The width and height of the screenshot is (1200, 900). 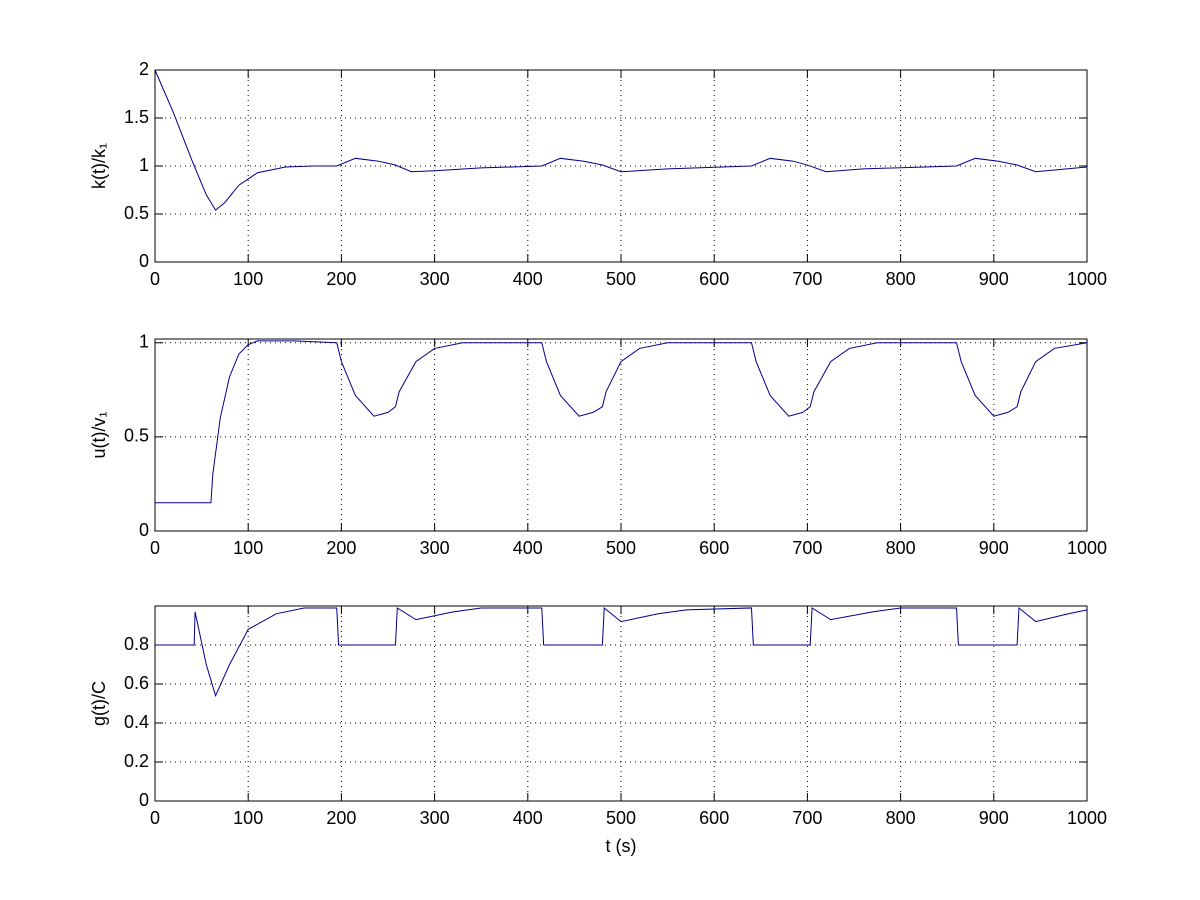 What do you see at coordinates (136, 644) in the screenshot?
I see `y-tick-label: 0.8` at bounding box center [136, 644].